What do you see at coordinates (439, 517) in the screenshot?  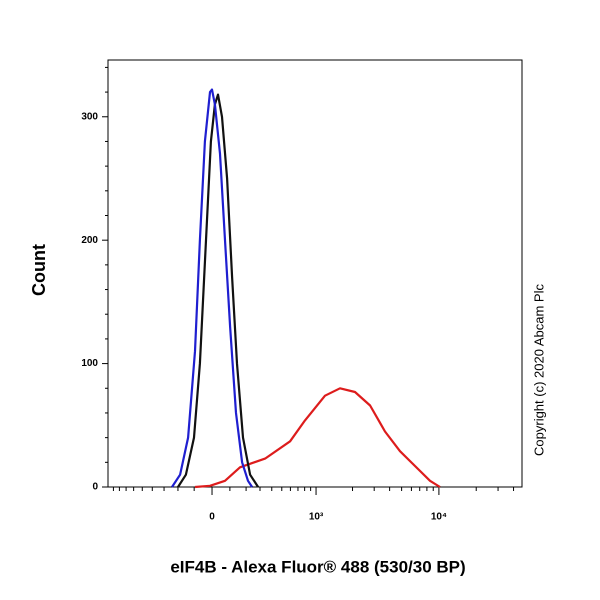 I see `x-tick-label: 10⁴` at bounding box center [439, 517].